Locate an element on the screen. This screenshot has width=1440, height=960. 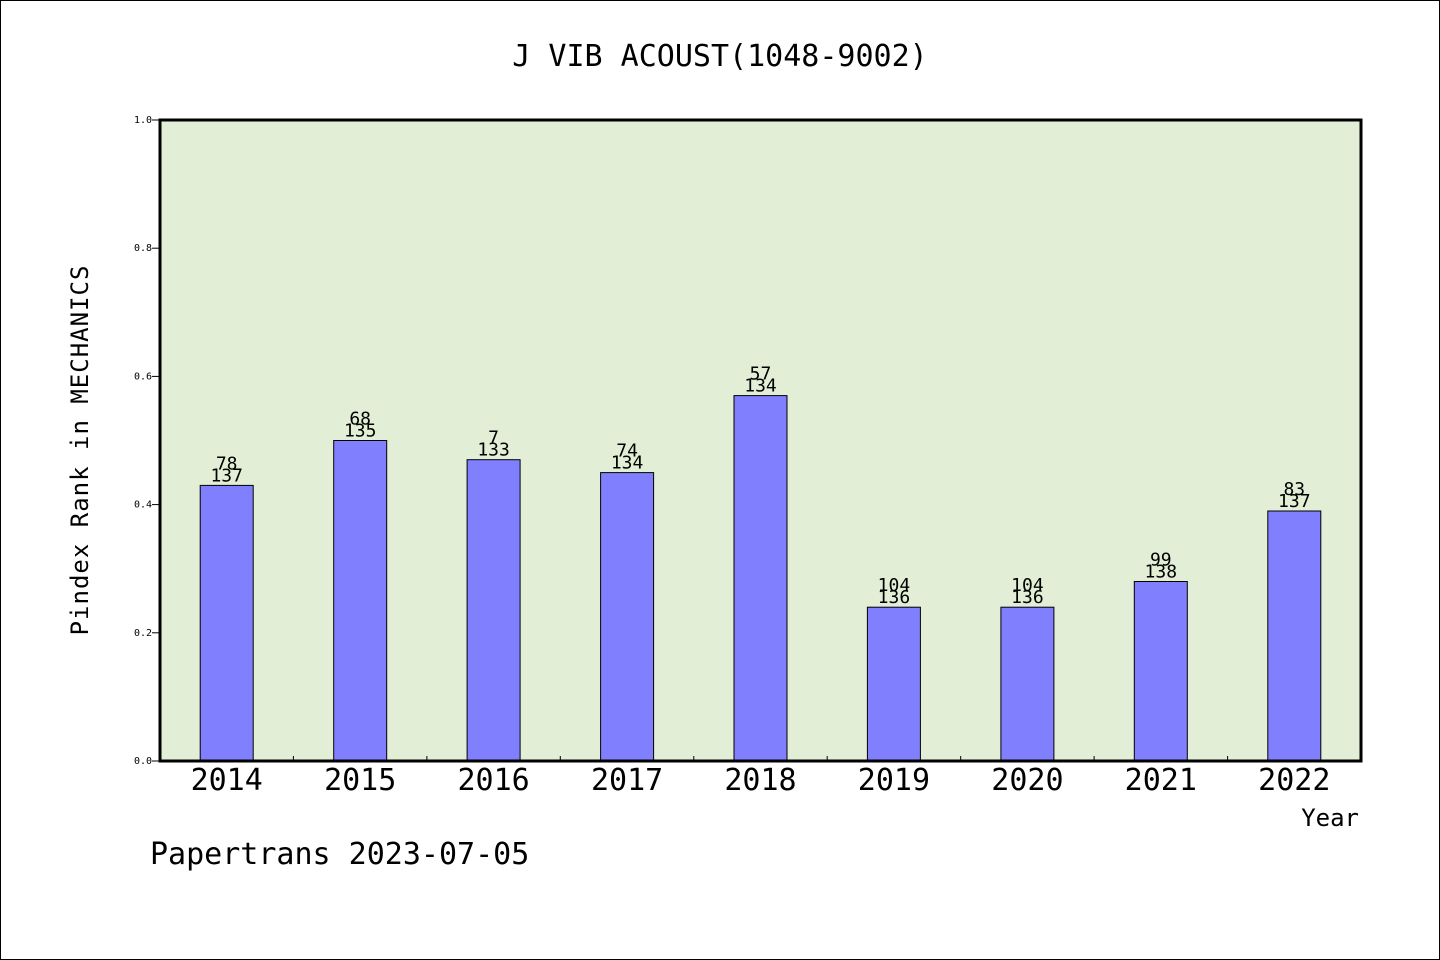
bar-total-label-2016: 133 is located at coordinates (493, 450).